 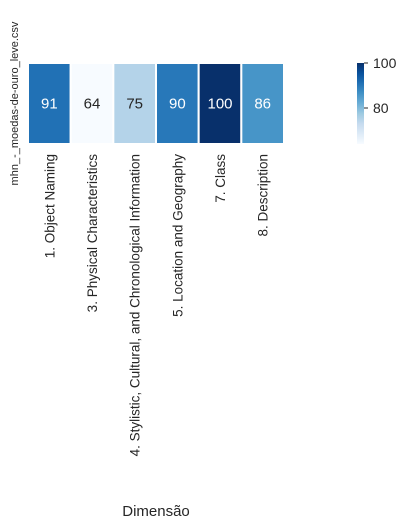 I want to click on heatmap-cells, so click(x=156, y=103).